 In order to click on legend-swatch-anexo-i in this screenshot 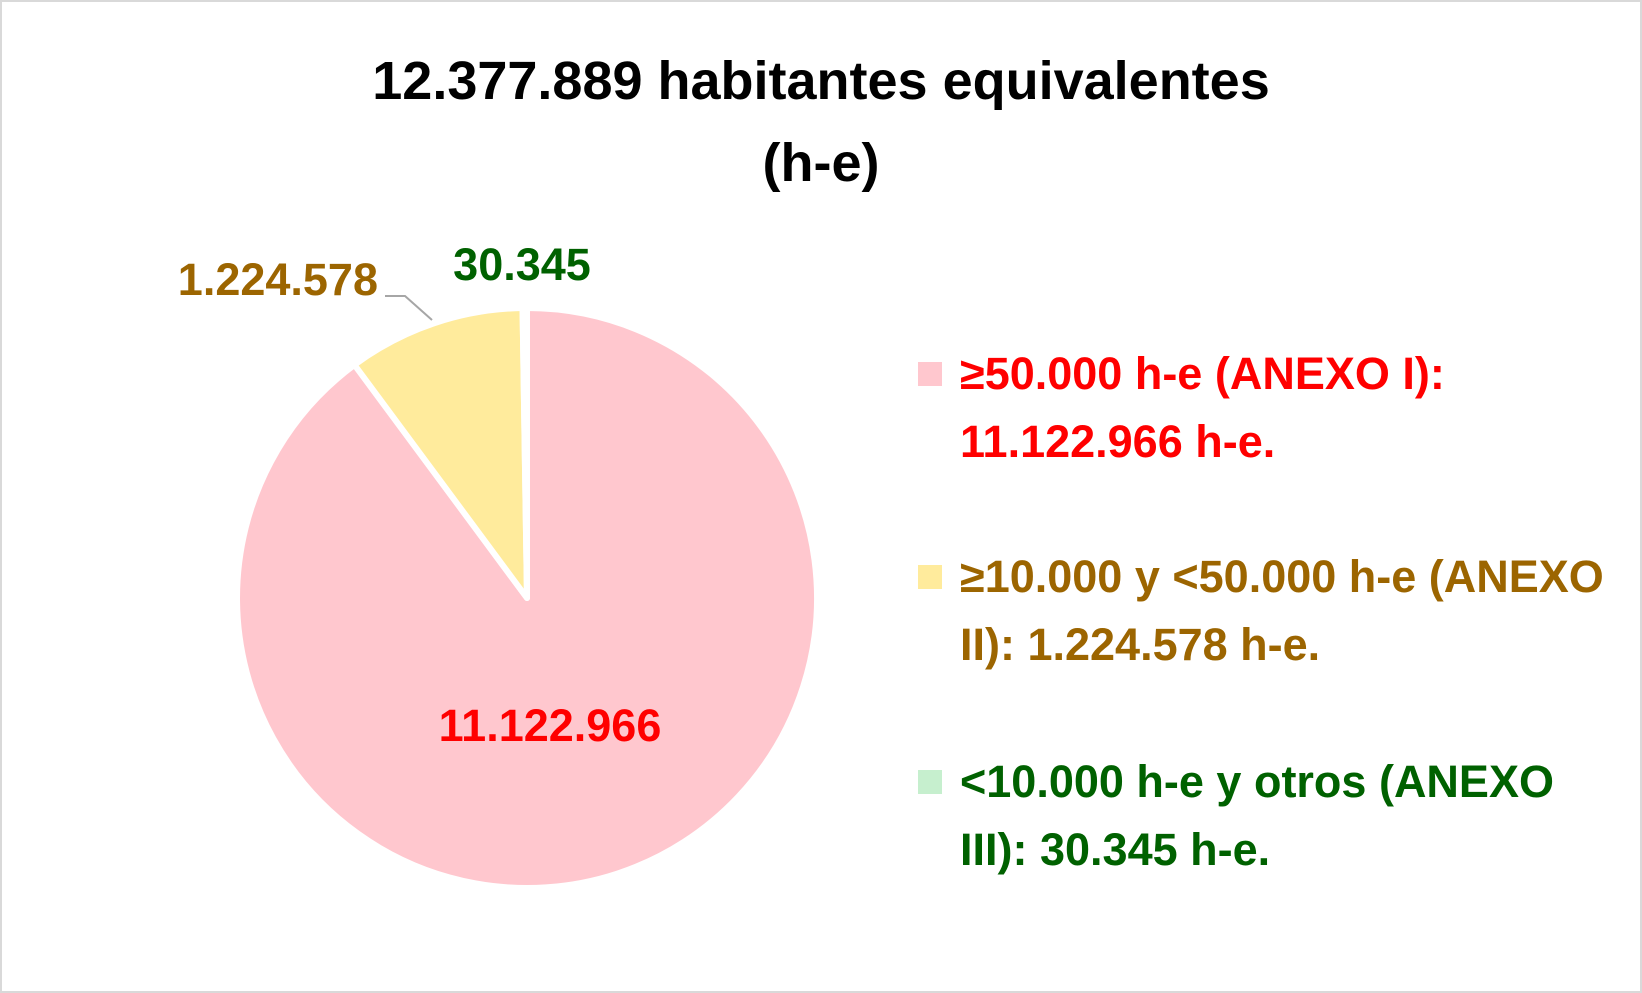, I will do `click(930, 374)`.